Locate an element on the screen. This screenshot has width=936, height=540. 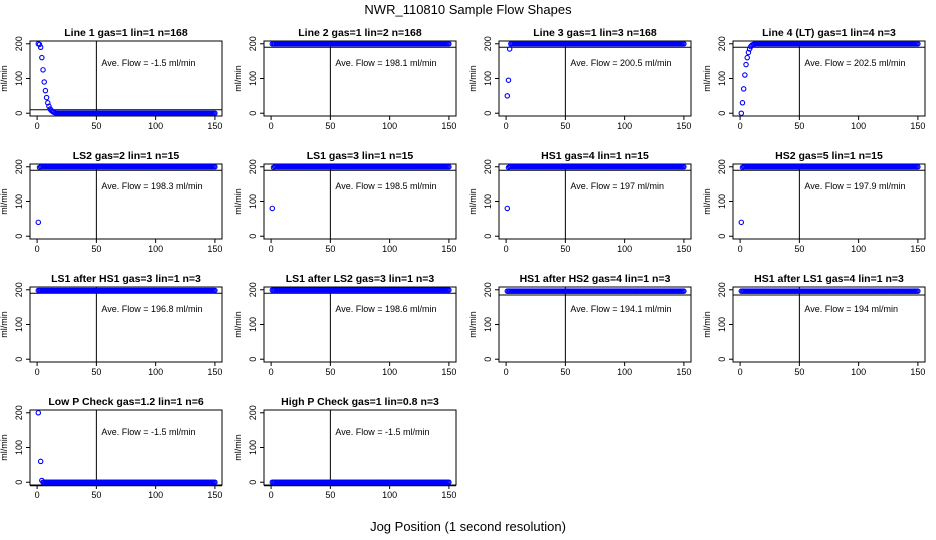
panel-title: LS1 gas=3 lin=1 n=15 is located at coordinates (360, 156).